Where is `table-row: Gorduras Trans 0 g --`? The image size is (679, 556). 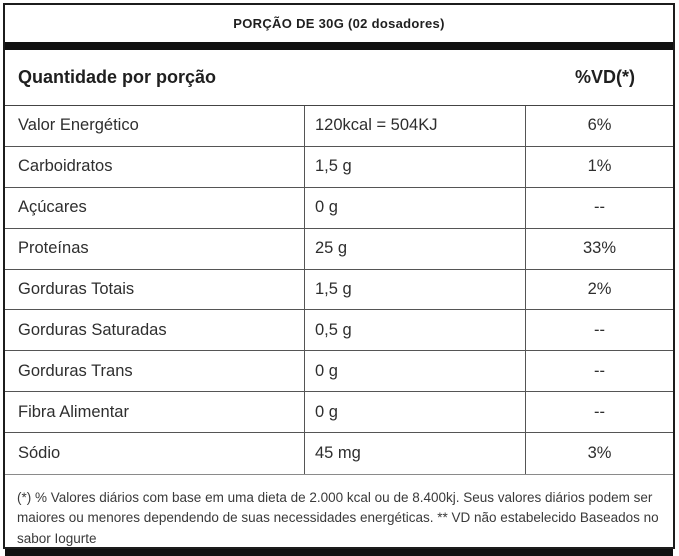
table-row: Gorduras Trans 0 g -- is located at coordinates (339, 372).